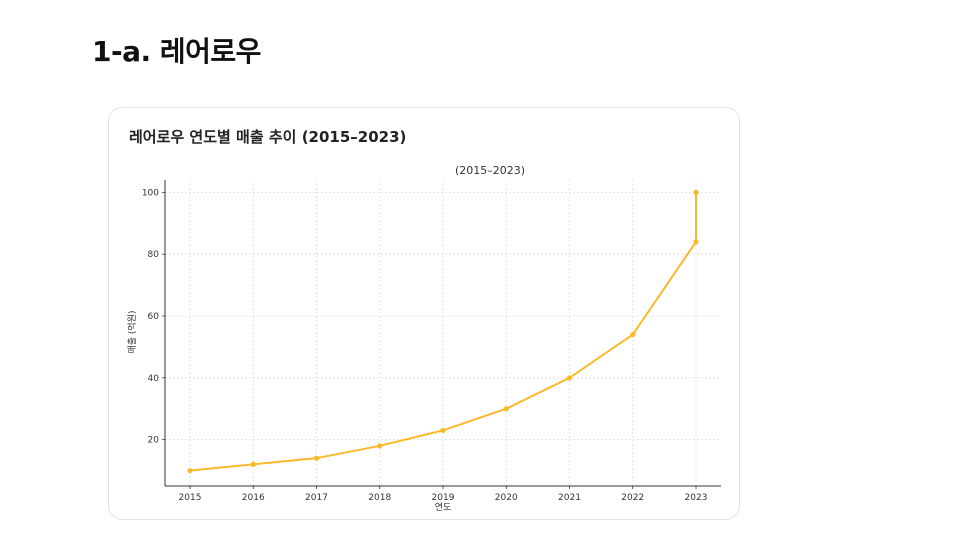 Image resolution: width=960 pixels, height=540 pixels. I want to click on y-tick-label: 80, so click(154, 255).